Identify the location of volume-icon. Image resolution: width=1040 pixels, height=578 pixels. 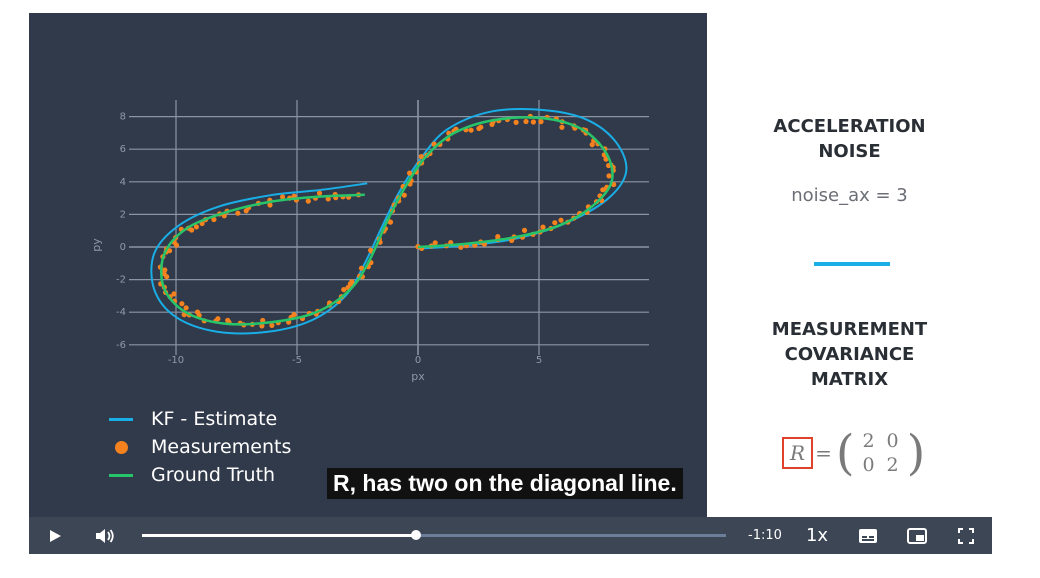
(105, 535).